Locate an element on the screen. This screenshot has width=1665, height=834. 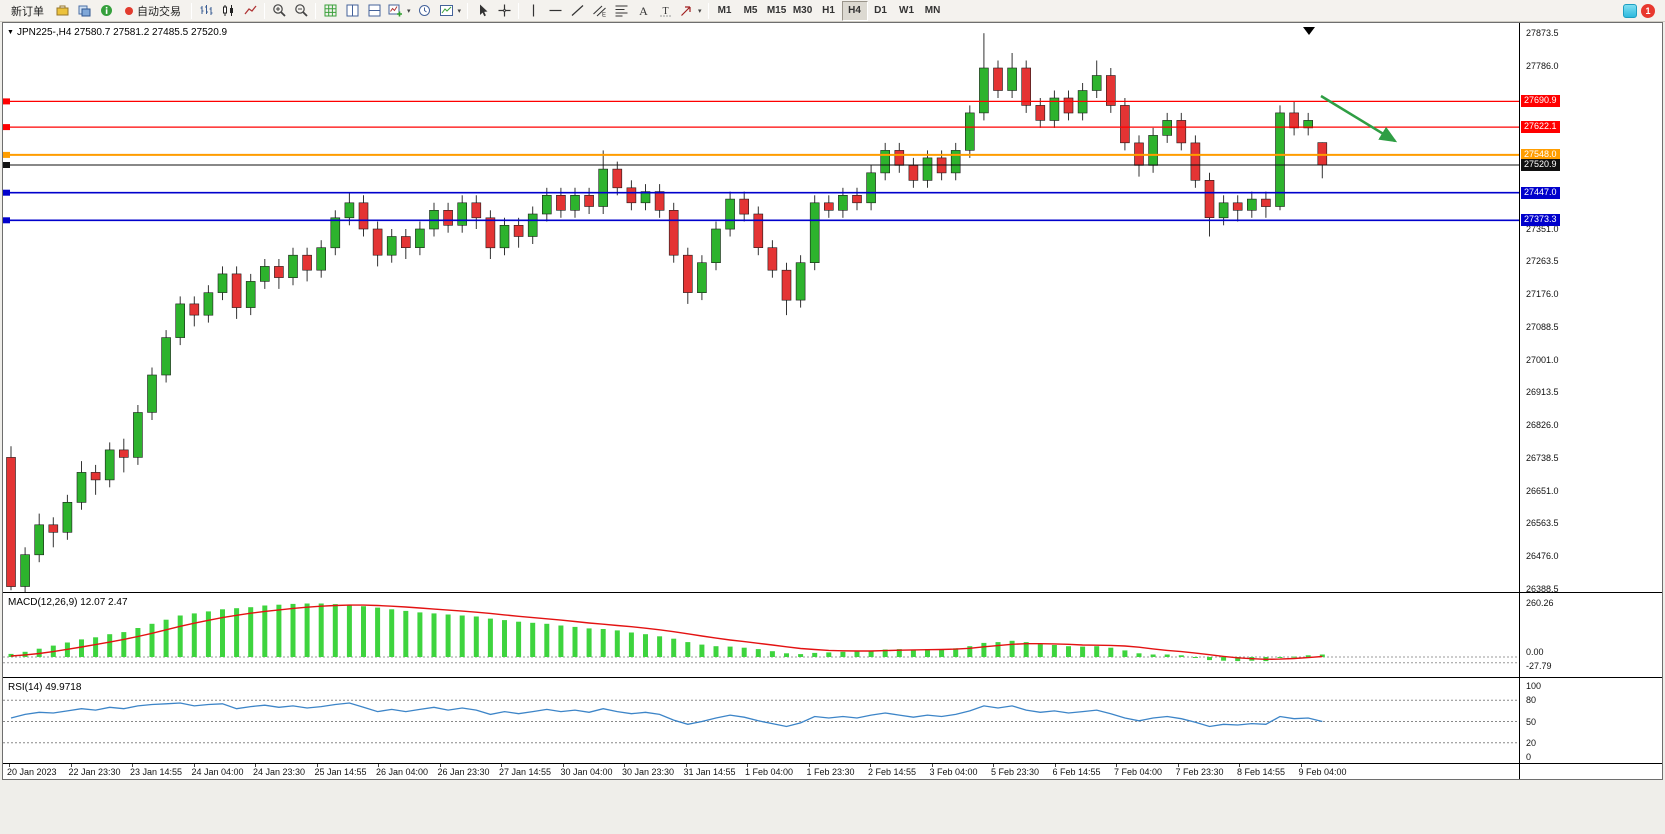
rsi-label: RSI(14) 49.9718 is located at coordinates (45, 687).